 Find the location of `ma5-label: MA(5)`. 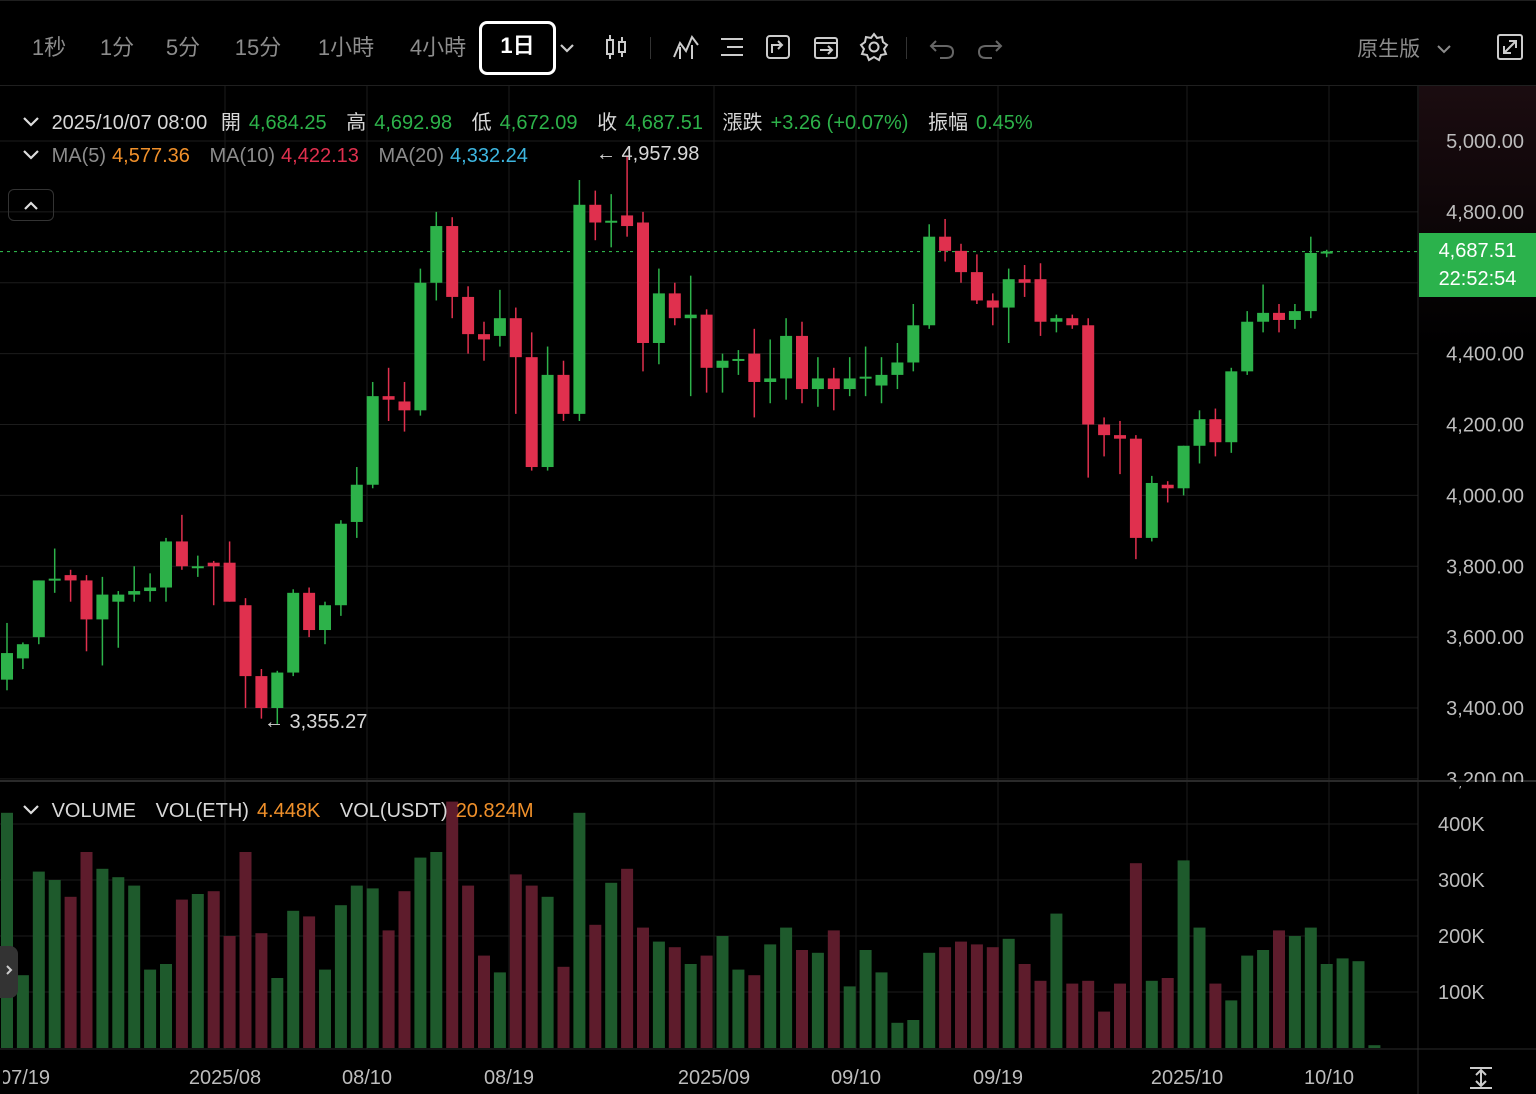

ma5-label: MA(5) is located at coordinates (79, 156).